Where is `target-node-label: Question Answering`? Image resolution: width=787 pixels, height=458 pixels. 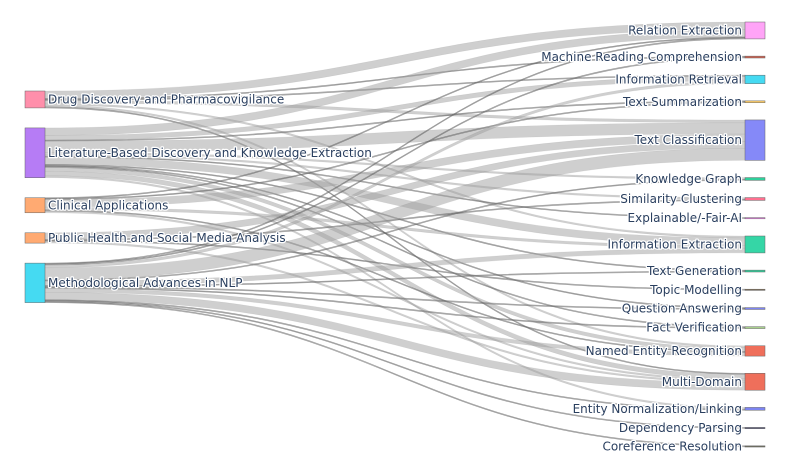
target-node-label: Question Answering is located at coordinates (682, 309).